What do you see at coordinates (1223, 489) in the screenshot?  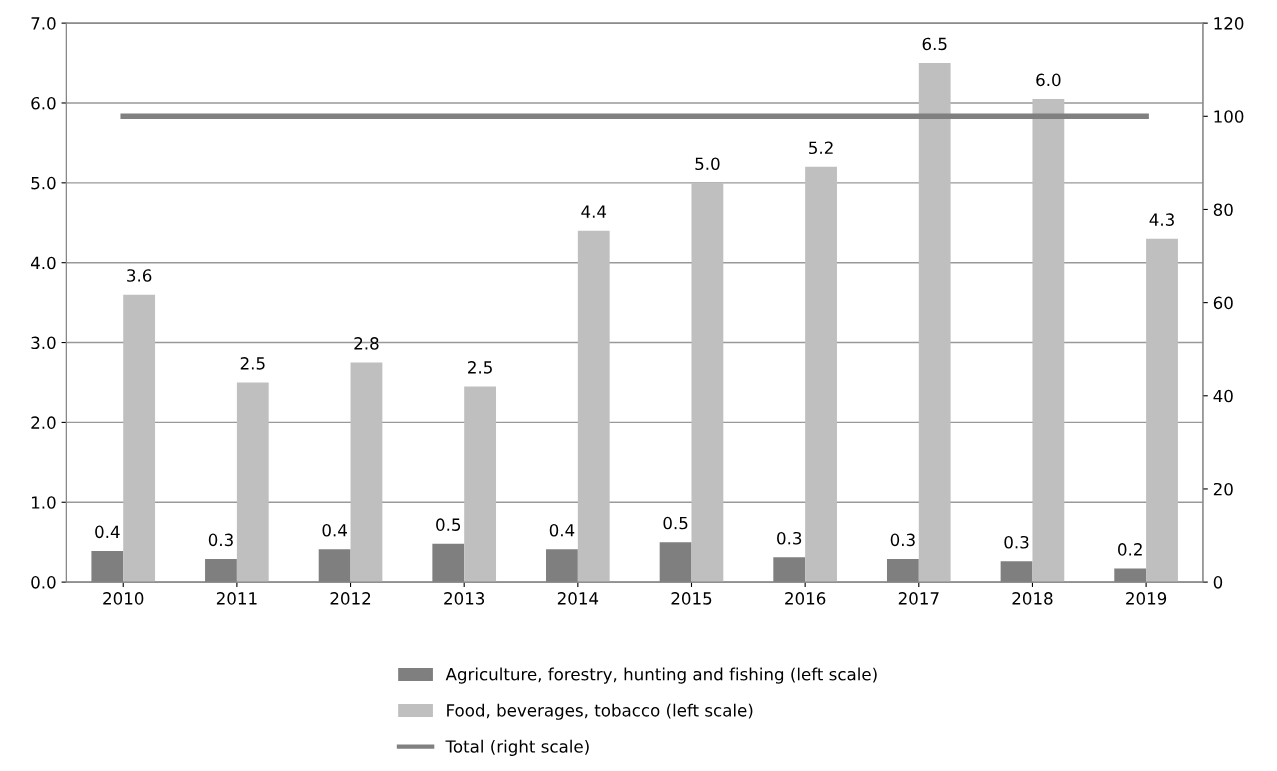 I see `y2-tick-label: 20` at bounding box center [1223, 489].